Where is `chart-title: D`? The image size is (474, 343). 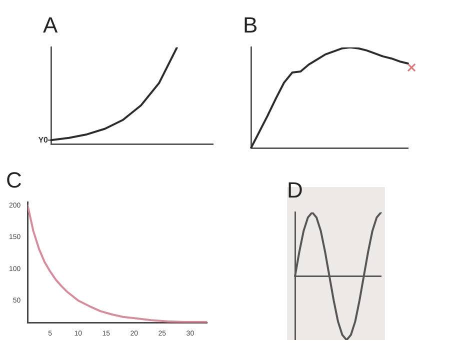
chart-title: D is located at coordinates (295, 189).